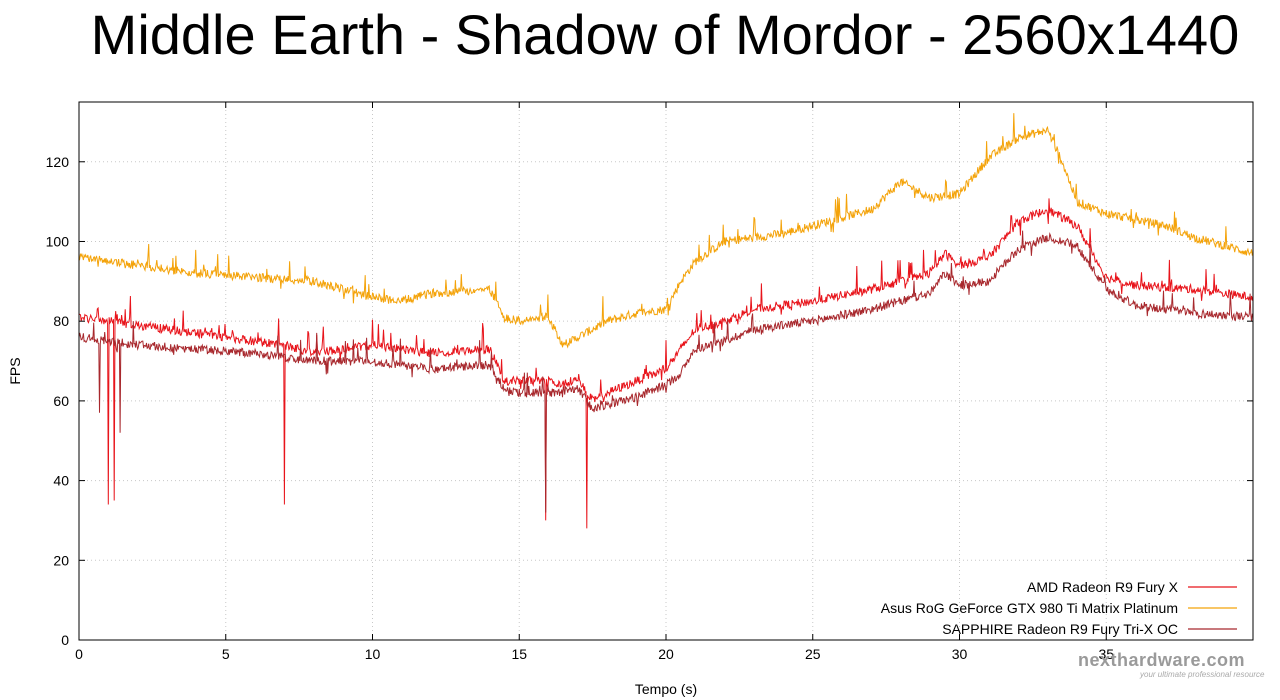 The image size is (1280, 700). What do you see at coordinates (61, 560) in the screenshot?
I see `y-tick-label: 20` at bounding box center [61, 560].